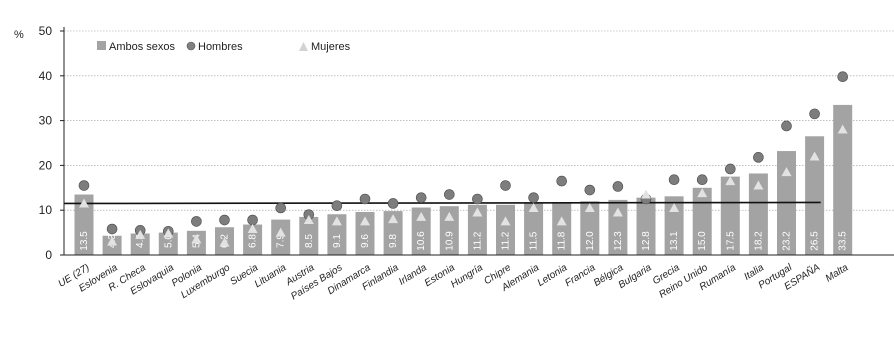  Describe the element at coordinates (303, 46) in the screenshot. I see `legend-swatch-mujeres` at that location.